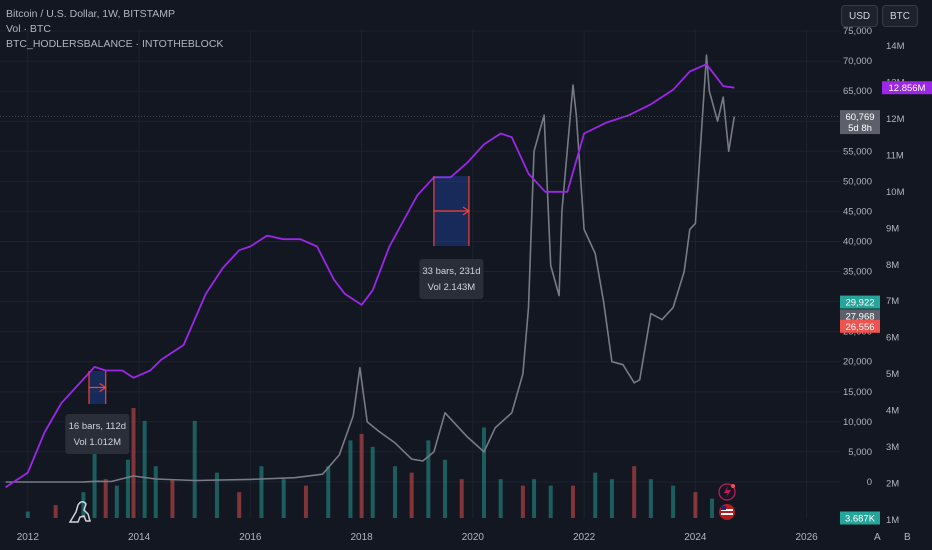 This screenshot has width=932, height=550. What do you see at coordinates (91, 14) in the screenshot?
I see `symbol-legend: Bitcoin / U.S. Dollar, 1W, BITSTAMP` at bounding box center [91, 14].